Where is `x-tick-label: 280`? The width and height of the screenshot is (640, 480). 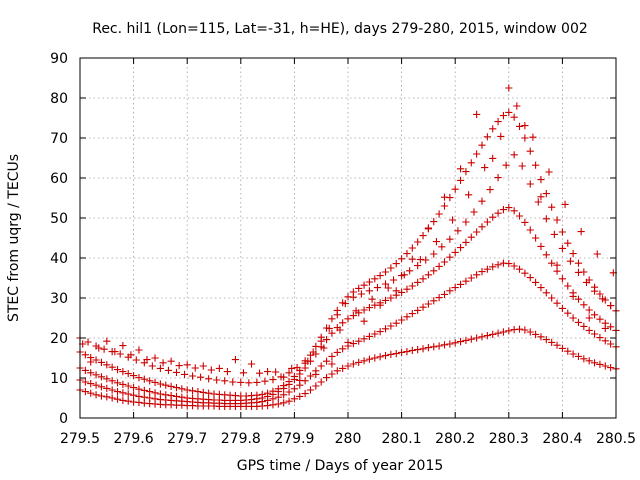 x-tick-label: 280 is located at coordinates (348, 439).